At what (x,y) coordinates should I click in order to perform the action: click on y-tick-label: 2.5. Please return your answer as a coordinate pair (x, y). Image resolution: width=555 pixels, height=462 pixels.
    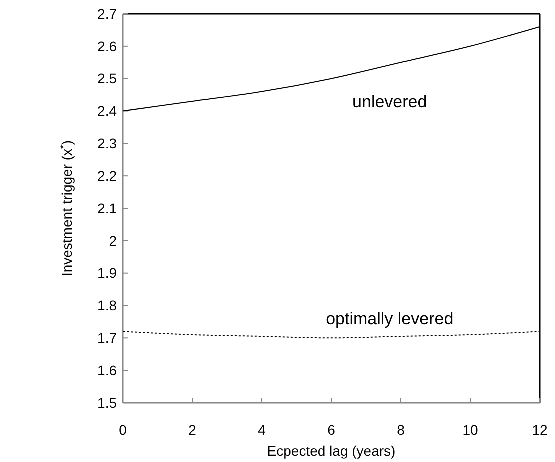
    Looking at the image, I should click on (108, 78).